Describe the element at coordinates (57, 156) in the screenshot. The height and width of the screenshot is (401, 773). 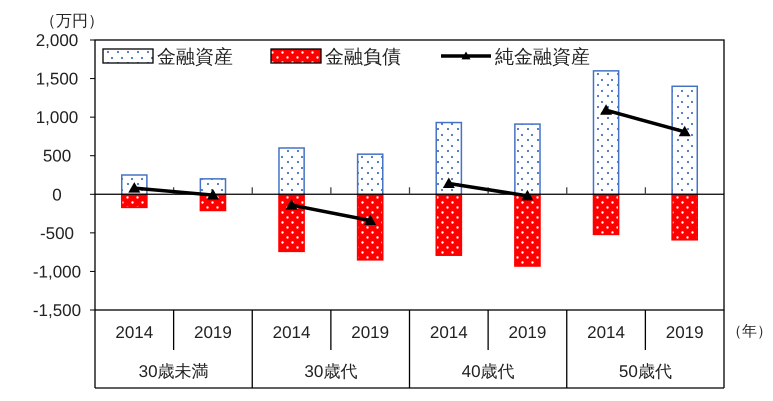
I see `y-tick-label: 500` at that location.